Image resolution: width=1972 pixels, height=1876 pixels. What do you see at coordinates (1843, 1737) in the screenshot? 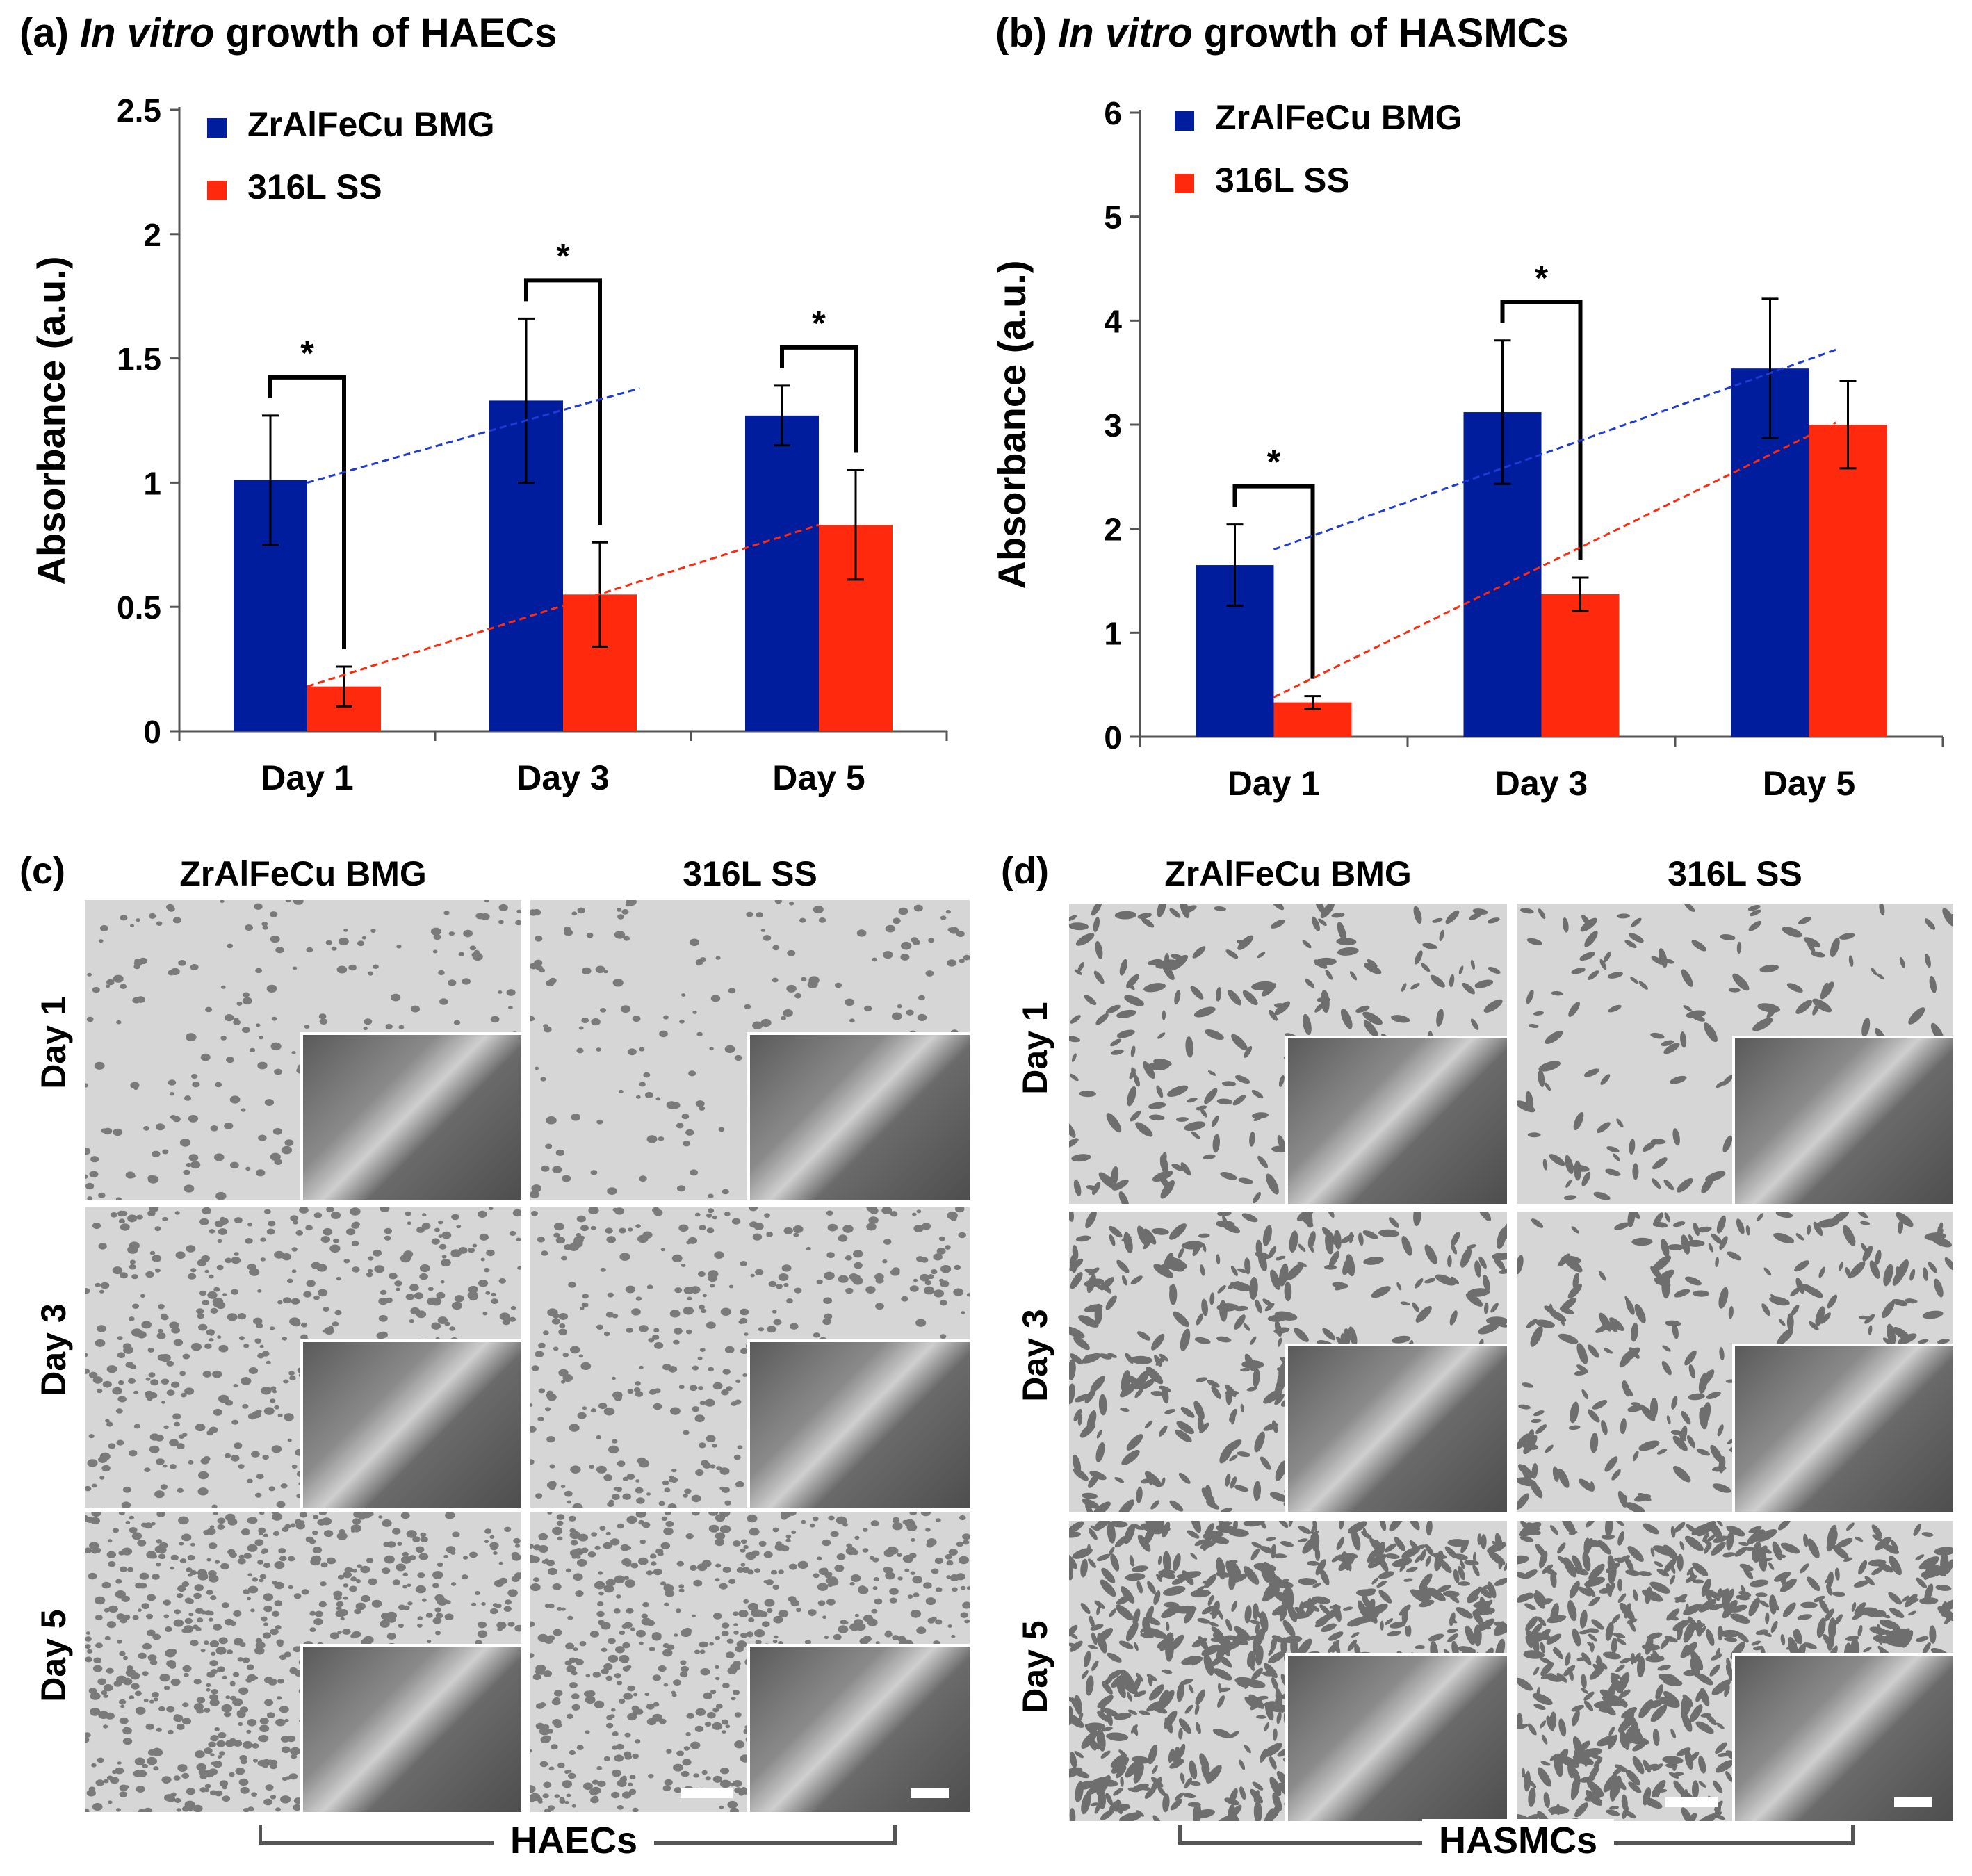
I see `micrograph-hasmc-ss-day5-inset` at bounding box center [1843, 1737].